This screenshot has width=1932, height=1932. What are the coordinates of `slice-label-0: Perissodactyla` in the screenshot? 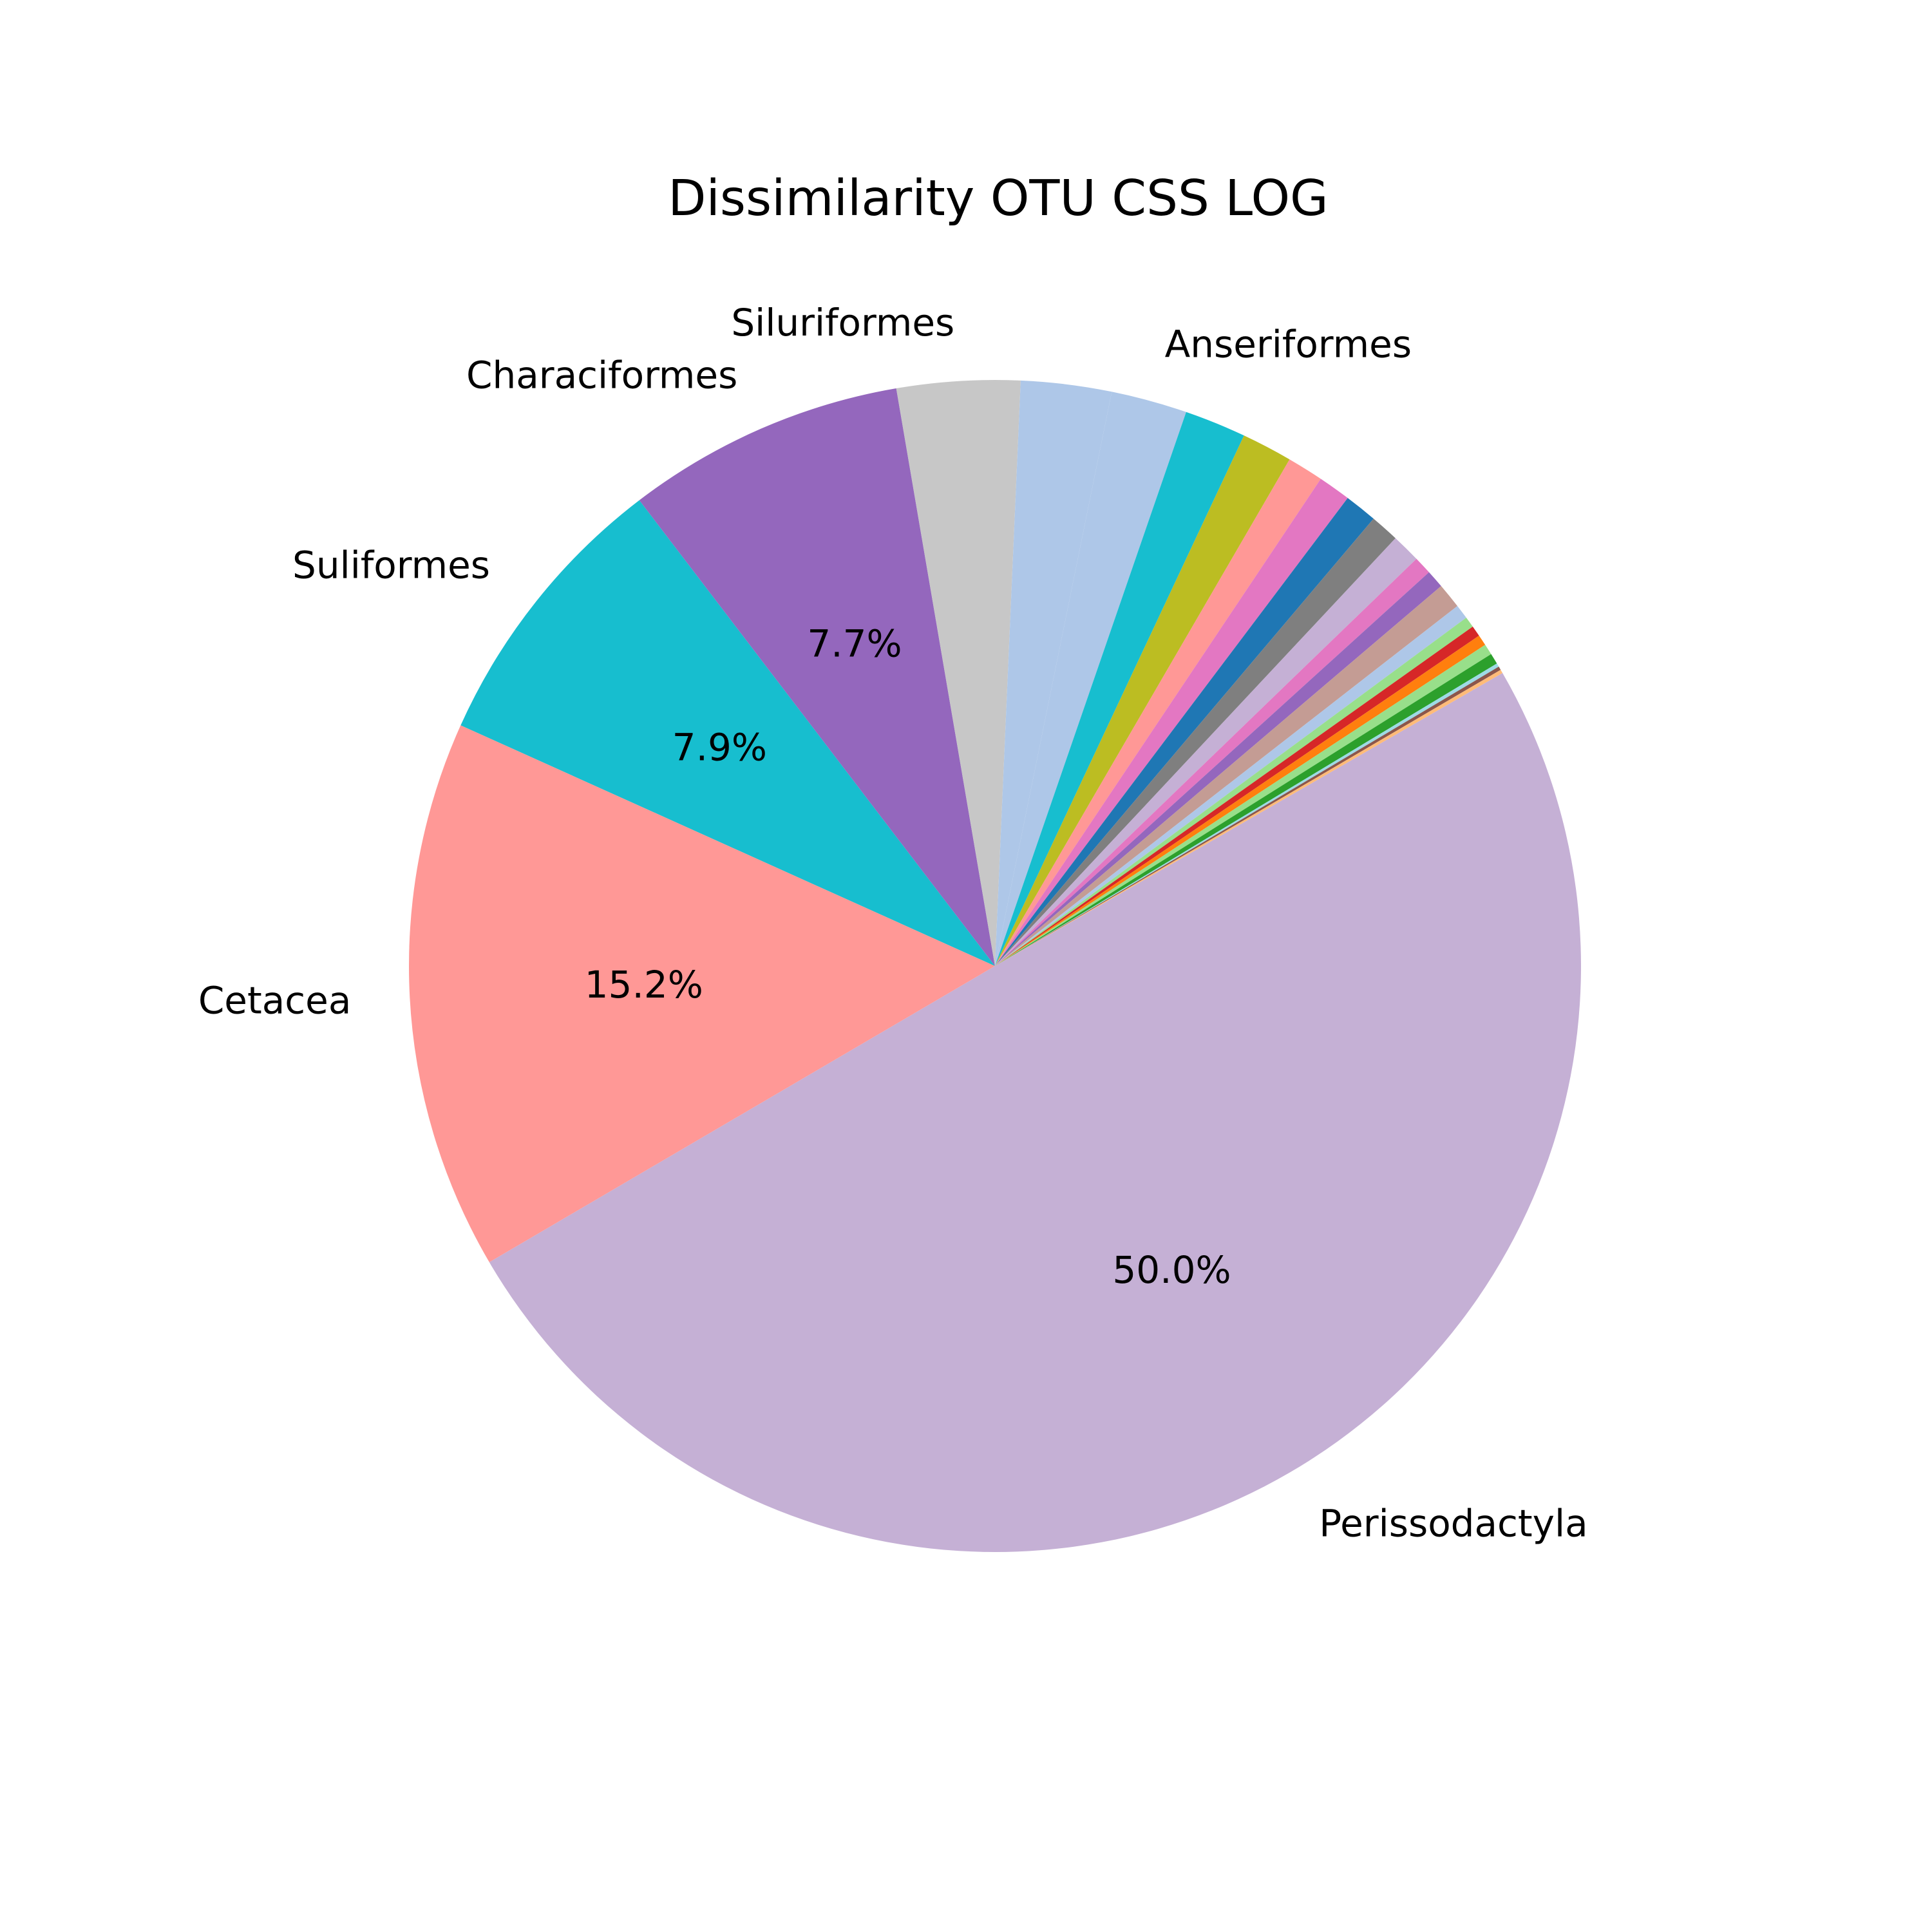 It's located at (1453, 1523).